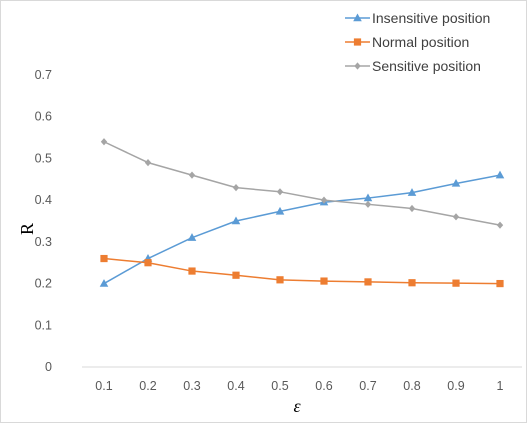 This screenshot has height=428, width=527. I want to click on x-tick-label: 0.2, so click(147, 386).